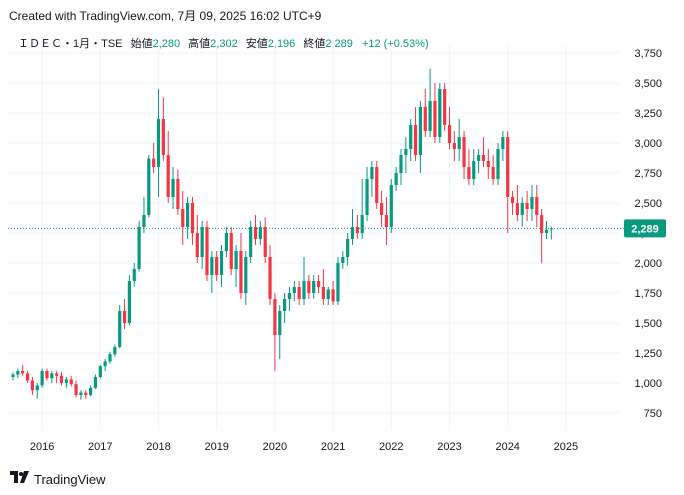 This screenshot has width=684, height=495. I want to click on y-tick-label: 2,750, so click(648, 174).